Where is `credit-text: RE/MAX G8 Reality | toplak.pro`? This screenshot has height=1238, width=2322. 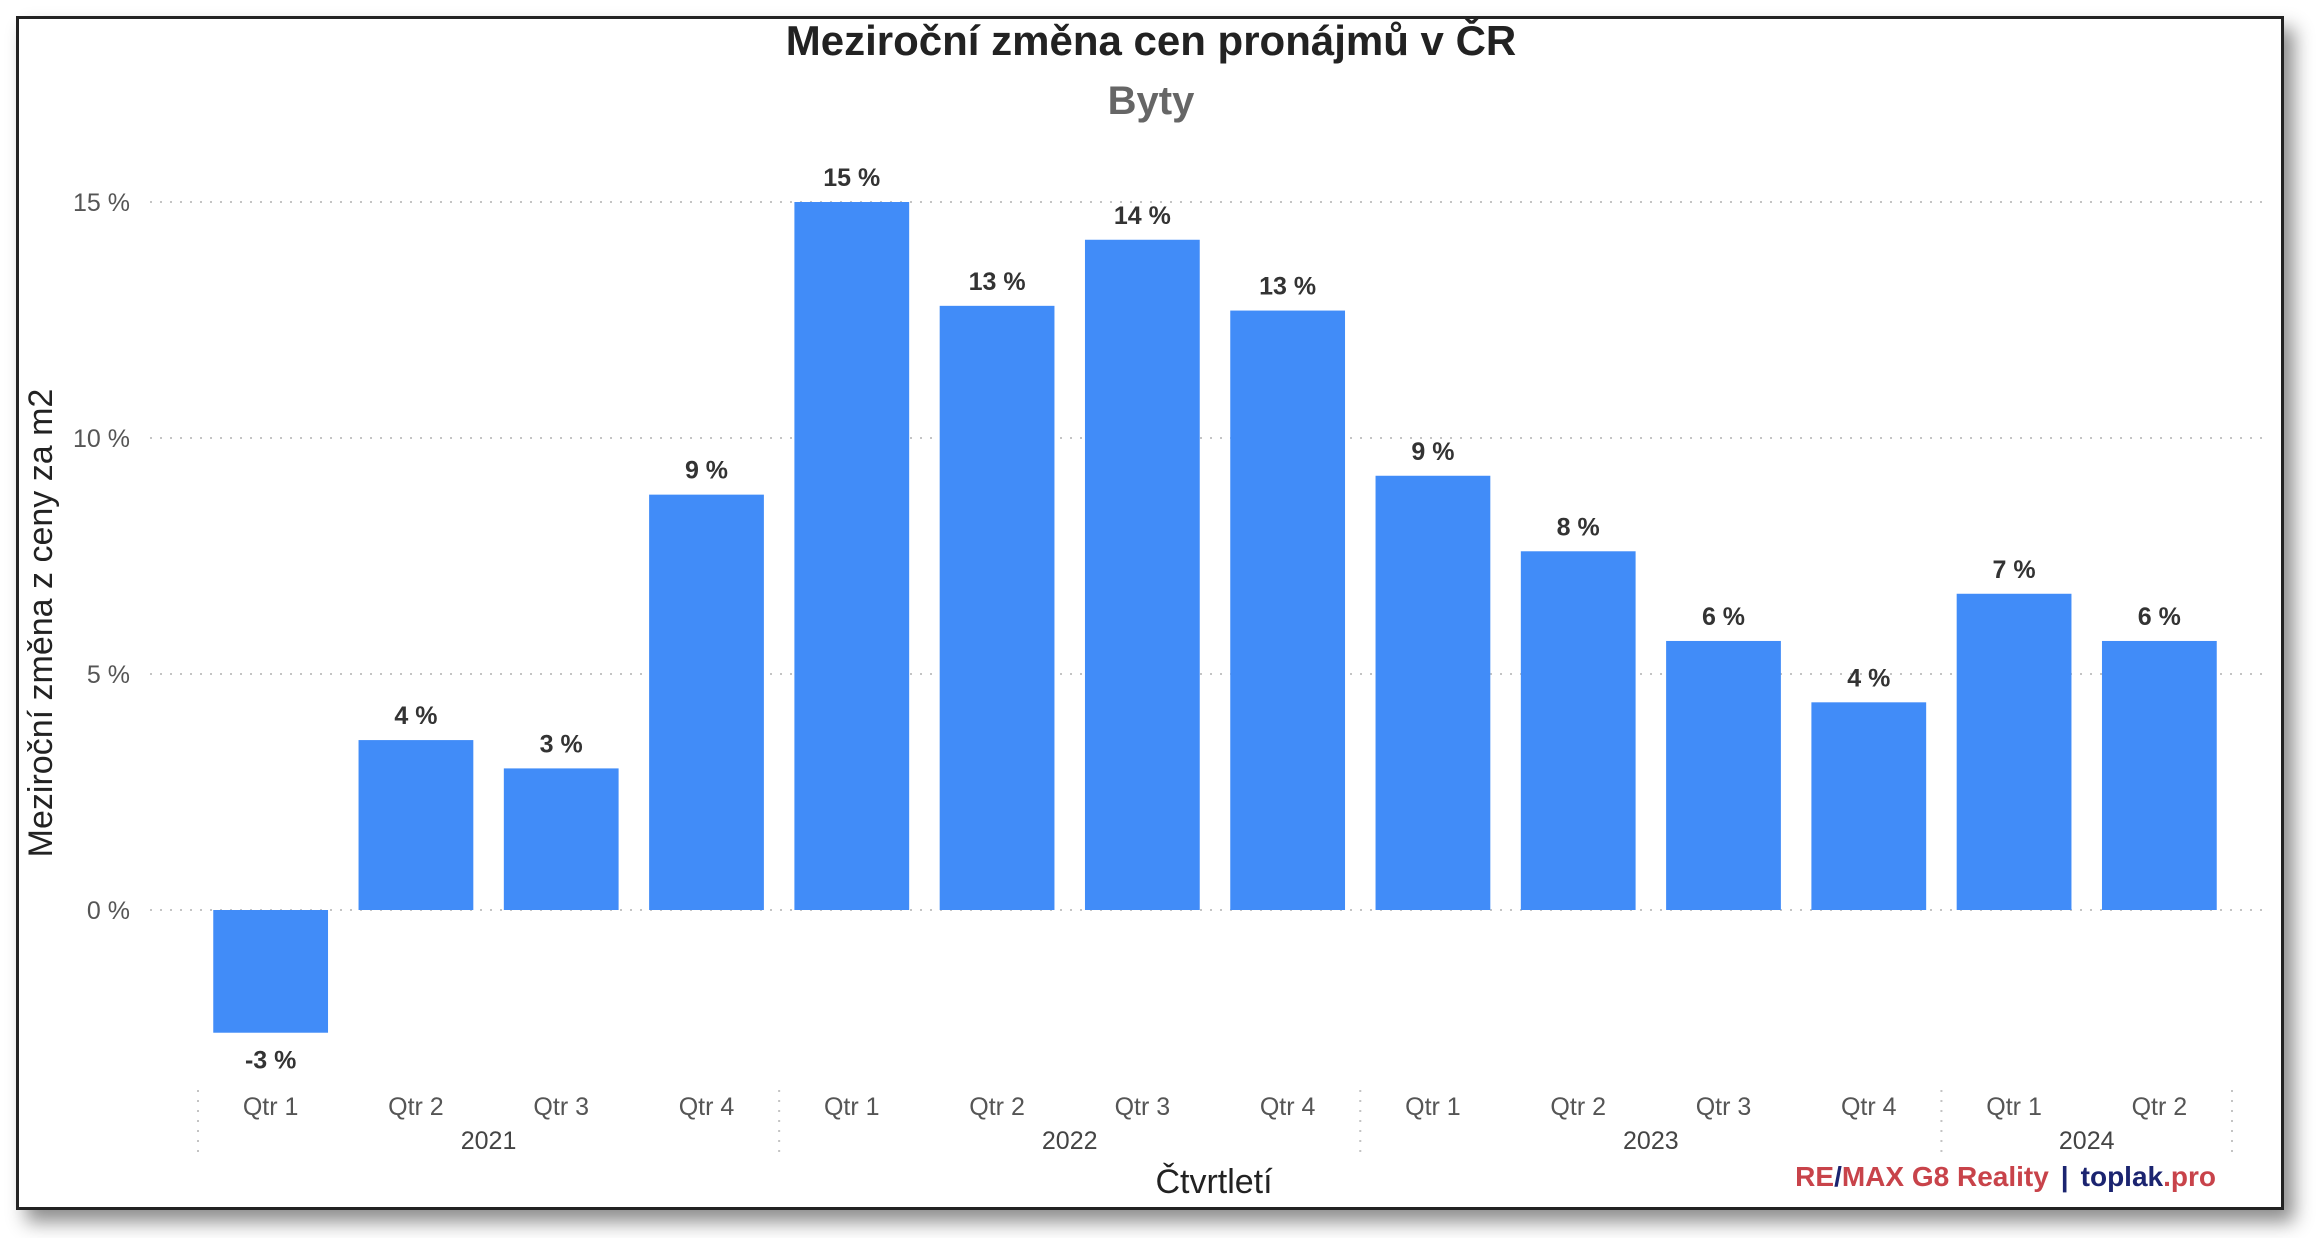 credit-text: RE/MAX G8 Reality | toplak.pro is located at coordinates (2005, 1176).